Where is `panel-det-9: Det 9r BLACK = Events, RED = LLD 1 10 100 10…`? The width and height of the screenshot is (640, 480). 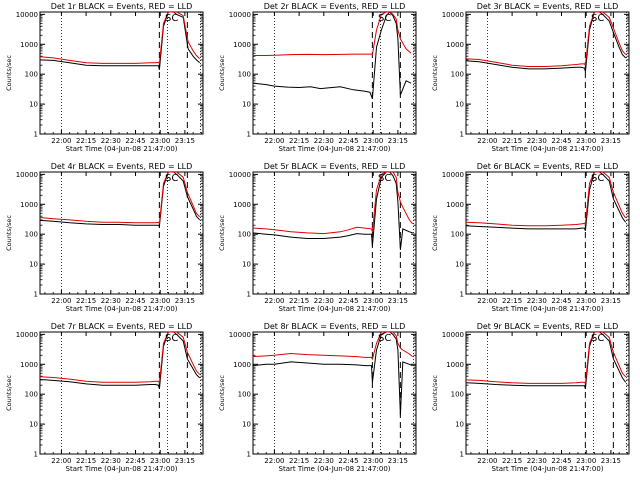 panel-det-9: Det 9r BLACK = Events, RED = LLD 1 10 100 10… is located at coordinates (530, 397).